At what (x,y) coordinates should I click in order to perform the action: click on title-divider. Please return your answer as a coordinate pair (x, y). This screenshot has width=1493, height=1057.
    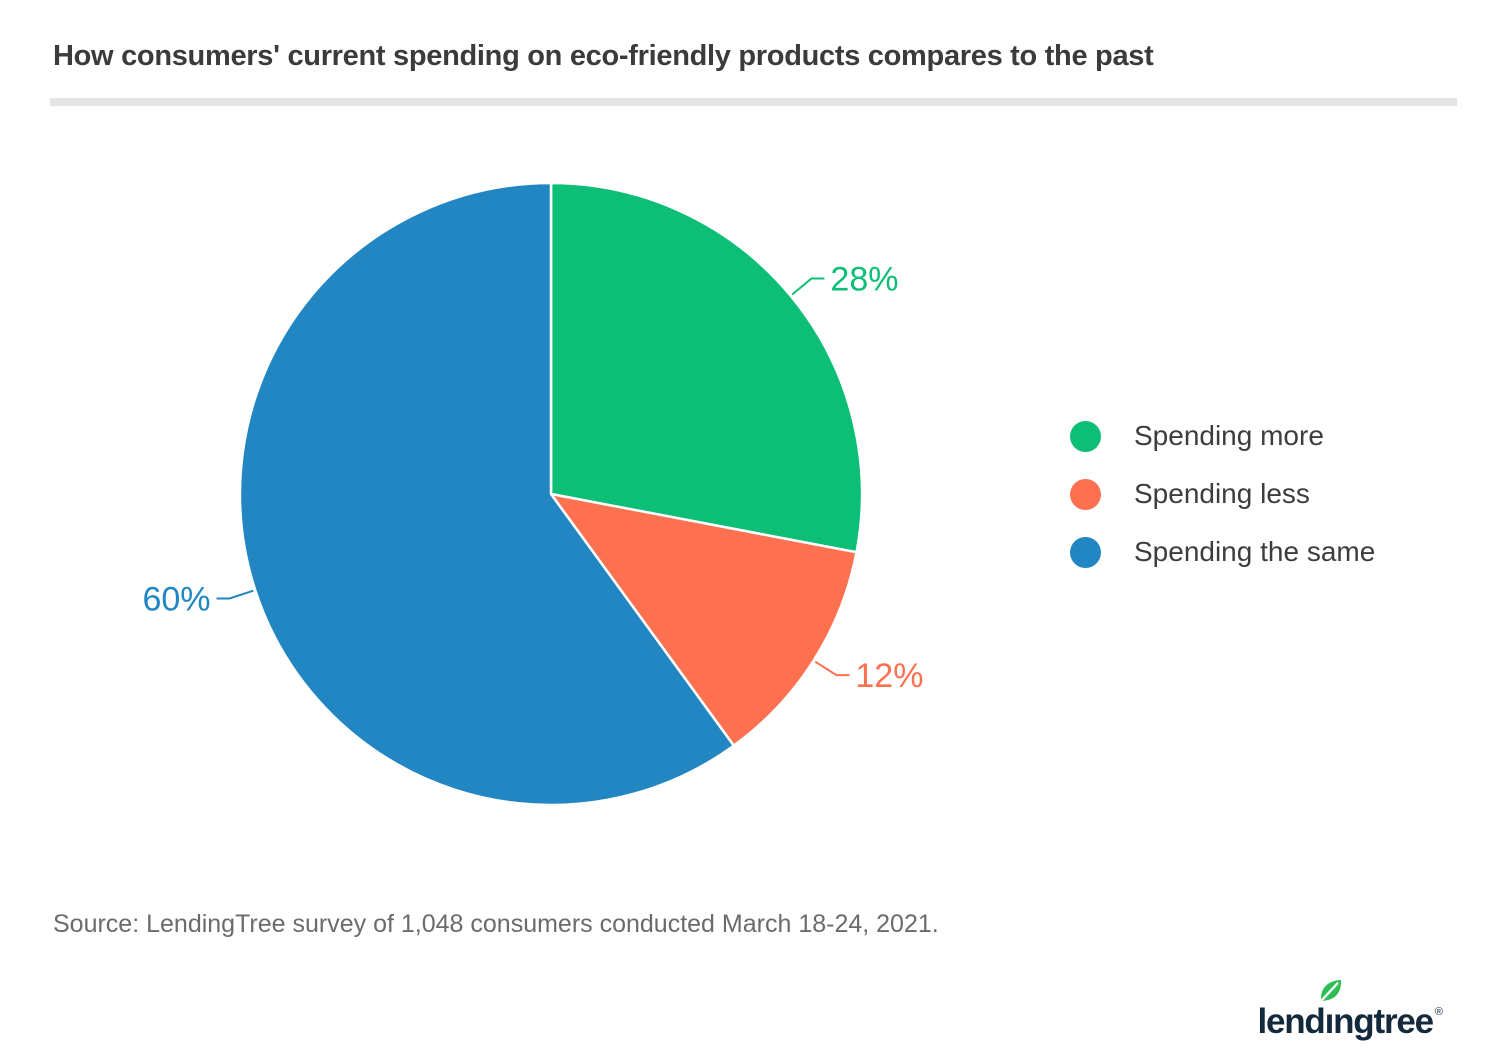
    Looking at the image, I should click on (753, 102).